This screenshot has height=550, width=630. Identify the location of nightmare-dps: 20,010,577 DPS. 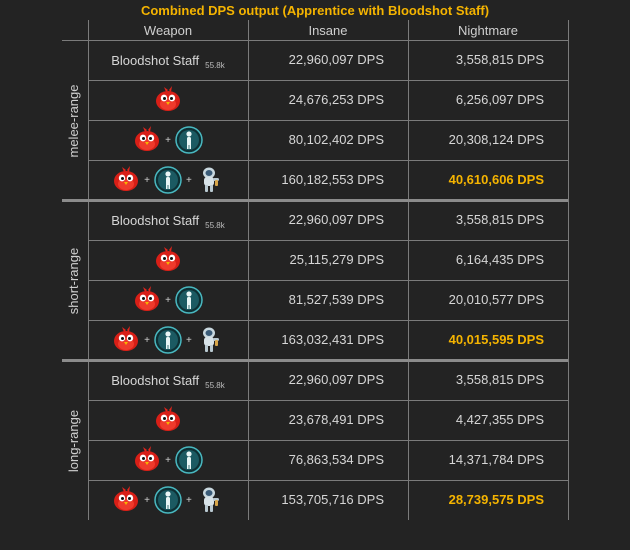
(496, 299).